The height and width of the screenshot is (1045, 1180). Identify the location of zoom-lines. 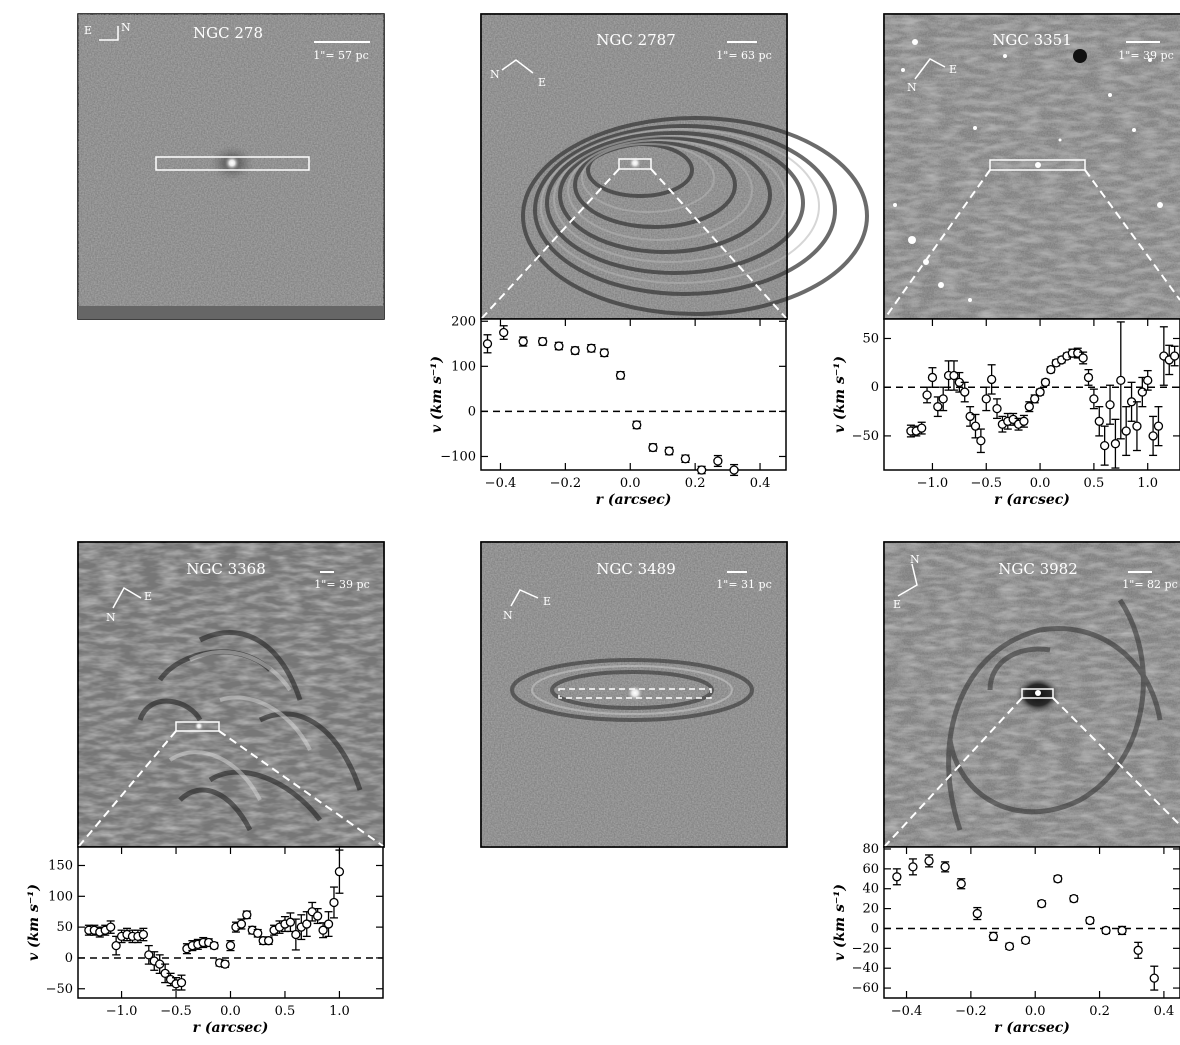
(634, 243).